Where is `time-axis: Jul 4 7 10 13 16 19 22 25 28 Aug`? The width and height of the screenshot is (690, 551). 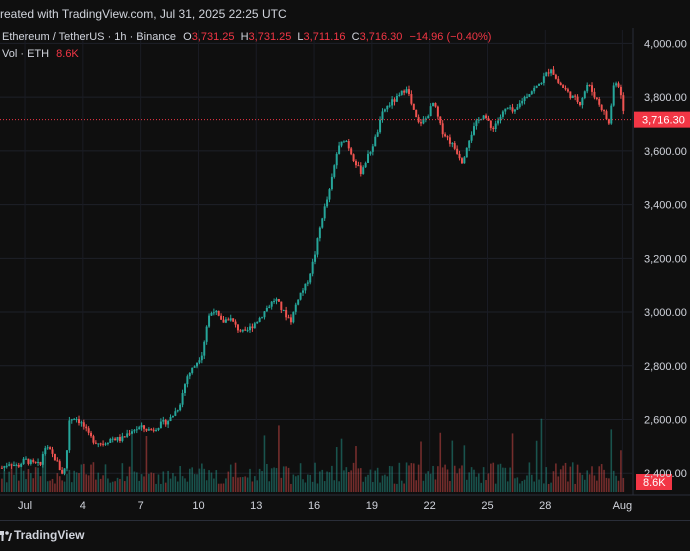
time-axis: Jul 4 7 10 13 16 19 22 25 28 Aug is located at coordinates (345, 503).